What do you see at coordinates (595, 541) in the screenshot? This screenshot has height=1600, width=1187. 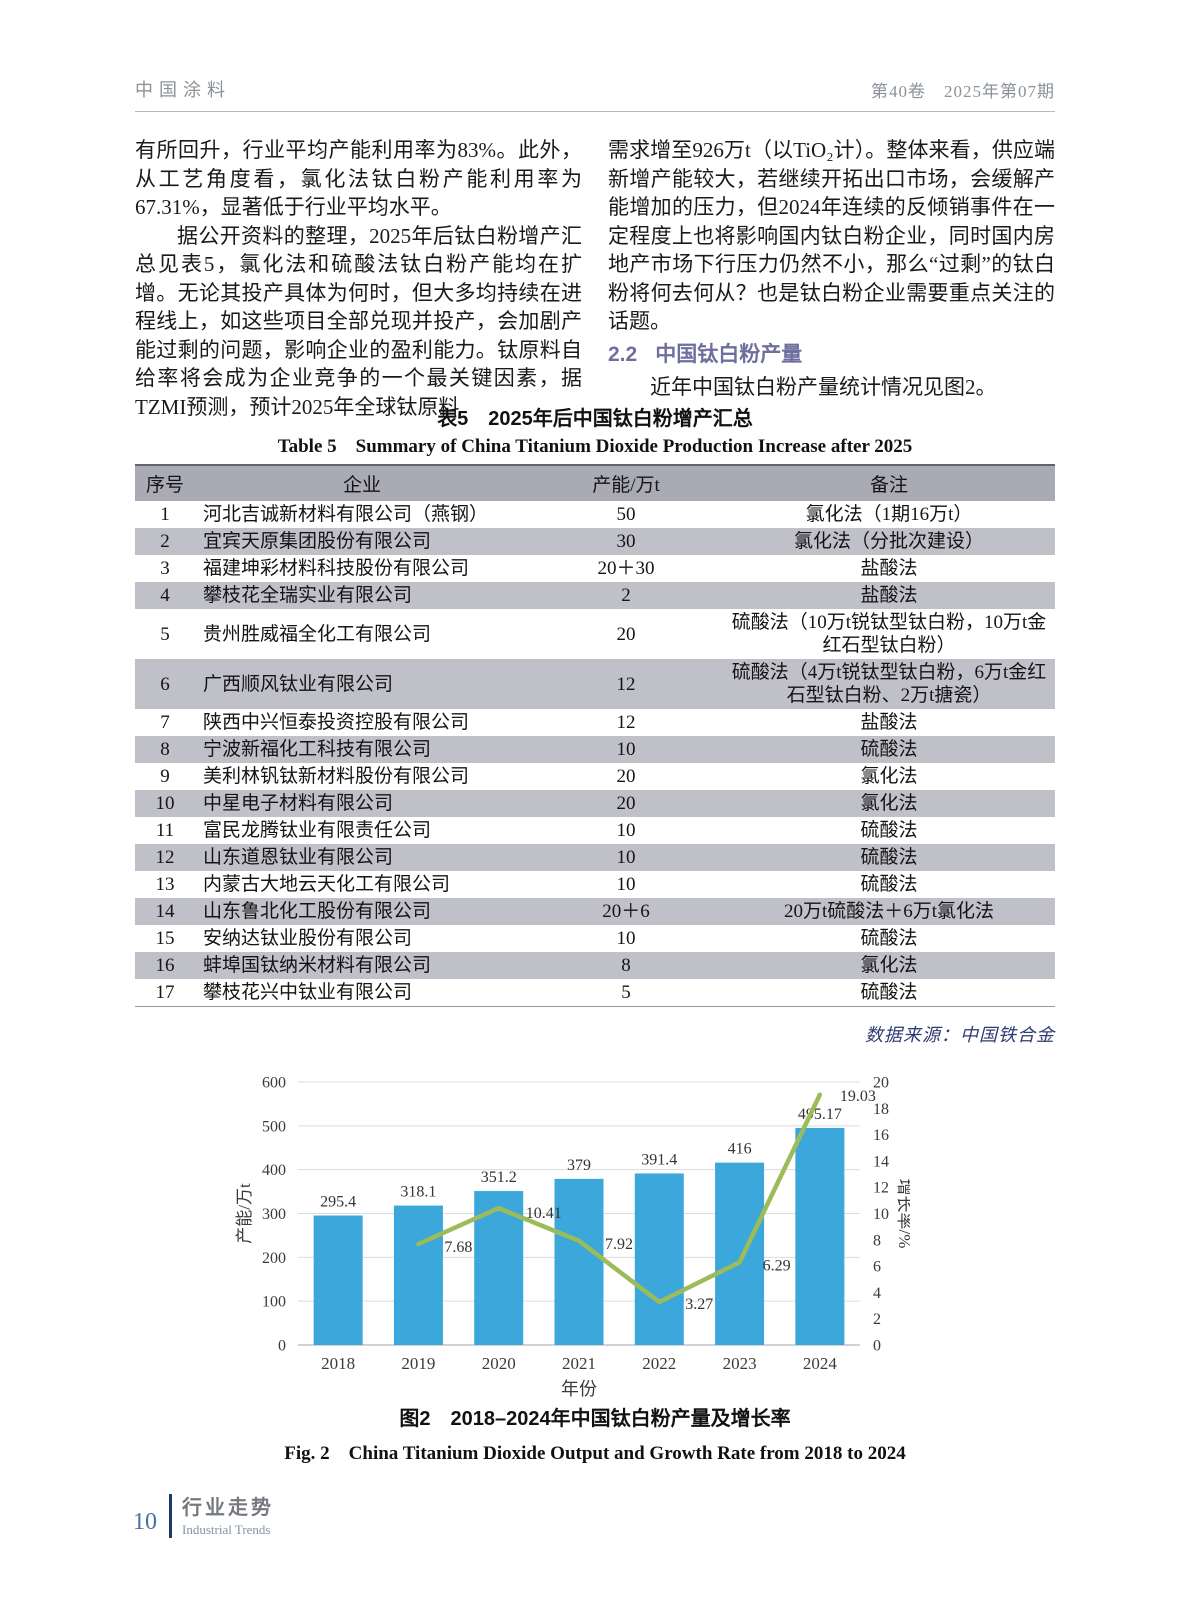 I see `table-row: 2 宜宾天原集团股份有限公司 30 氯化法（分批次建设）` at bounding box center [595, 541].